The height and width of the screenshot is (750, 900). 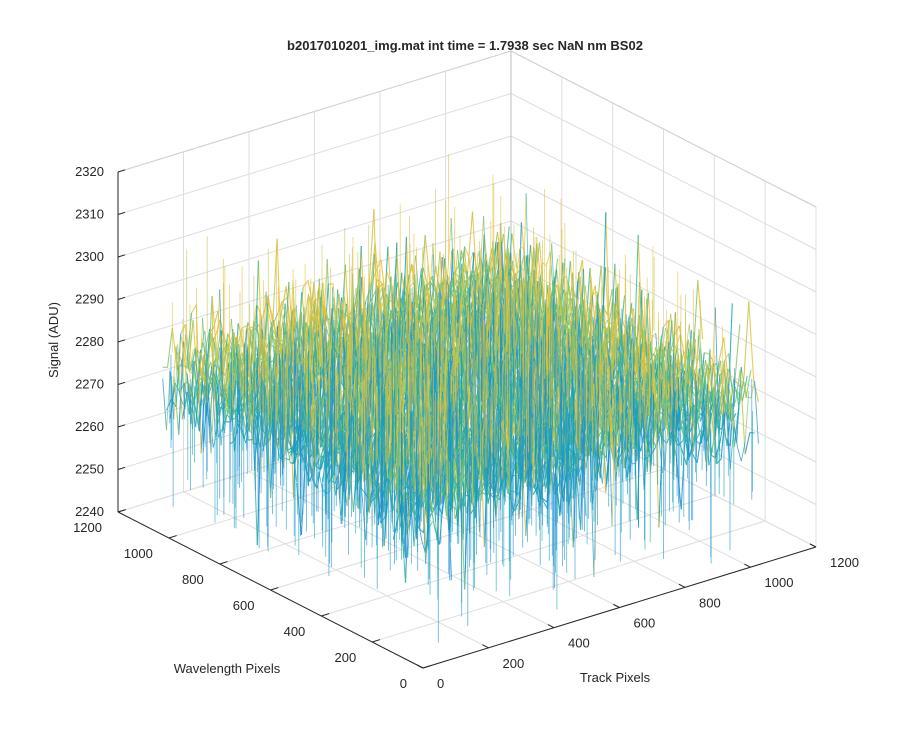 I want to click on frame-top-back, so click(x=314, y=111).